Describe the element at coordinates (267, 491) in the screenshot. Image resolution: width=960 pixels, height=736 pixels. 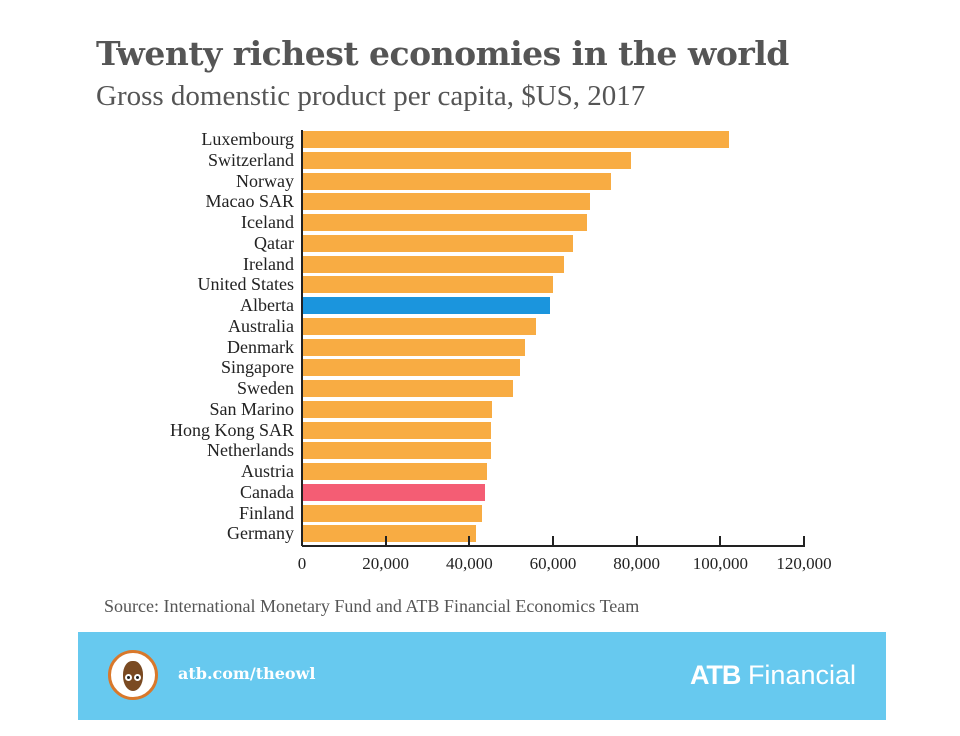
I see `category-label: Canada` at that location.